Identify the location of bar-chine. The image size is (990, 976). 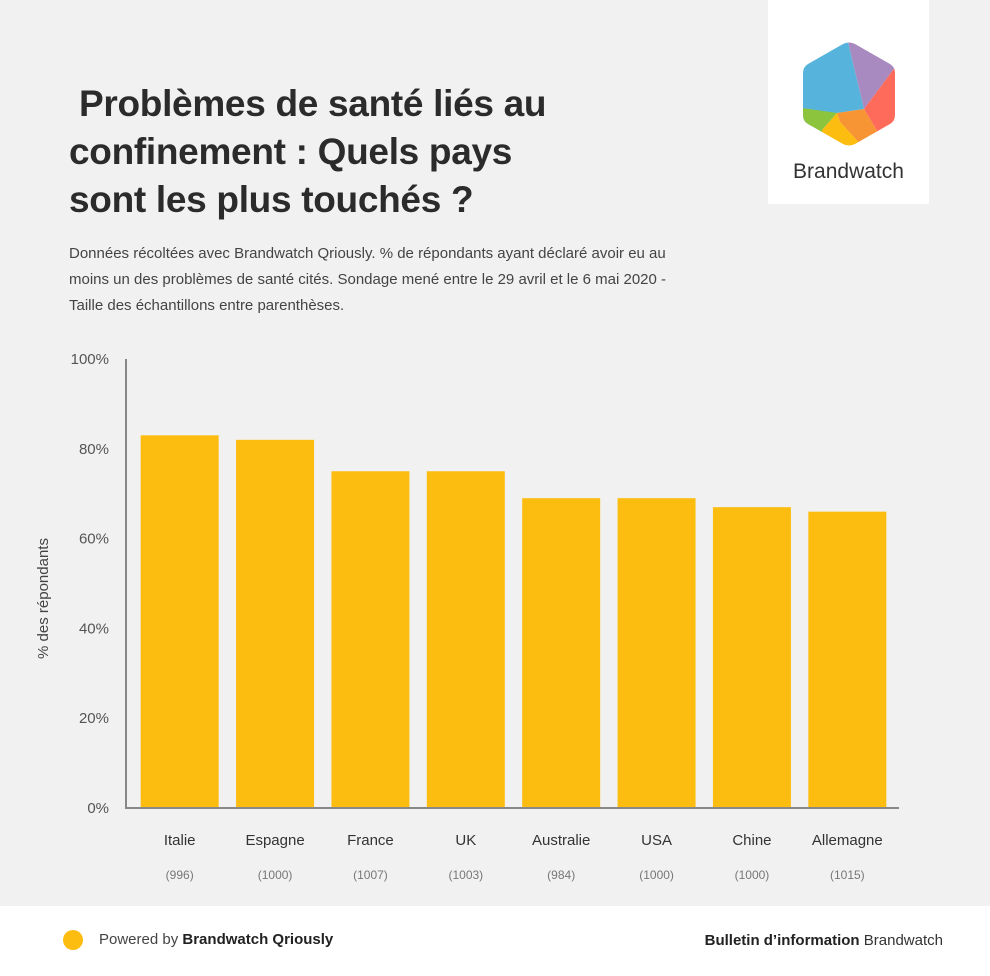
(751, 657).